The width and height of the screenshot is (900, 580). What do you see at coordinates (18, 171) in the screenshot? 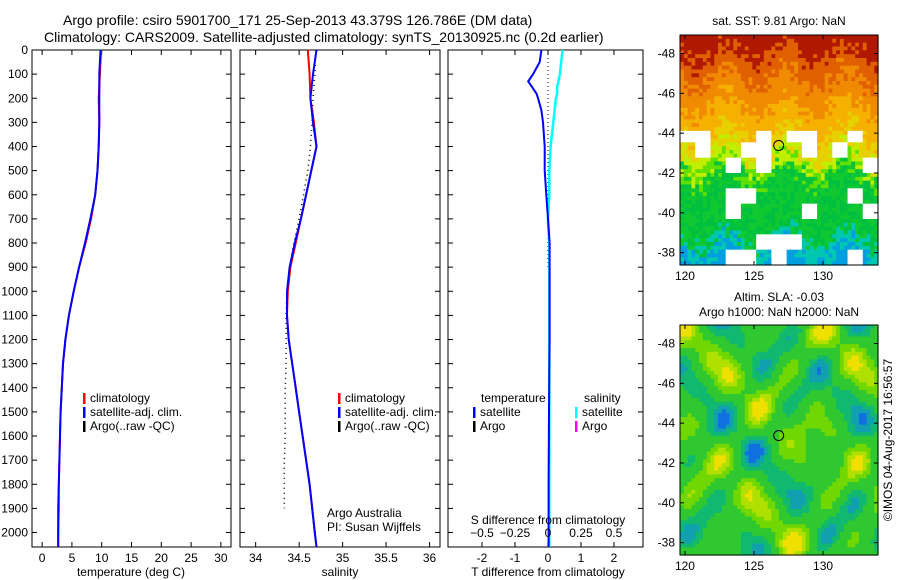
I see `y-tick-label: 500` at bounding box center [18, 171].